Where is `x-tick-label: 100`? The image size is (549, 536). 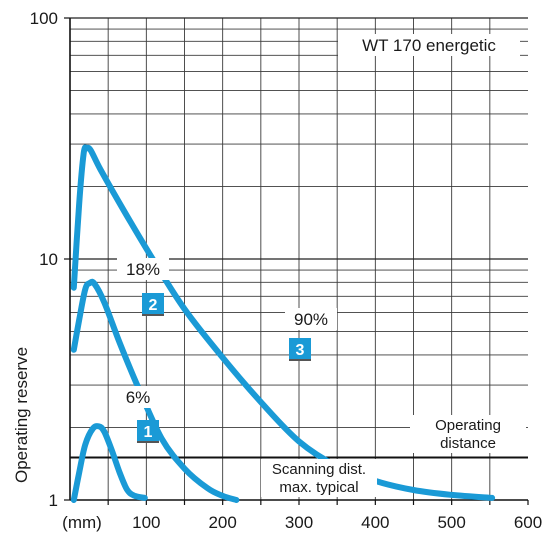 x-tick-label: 100 is located at coordinates (146, 522).